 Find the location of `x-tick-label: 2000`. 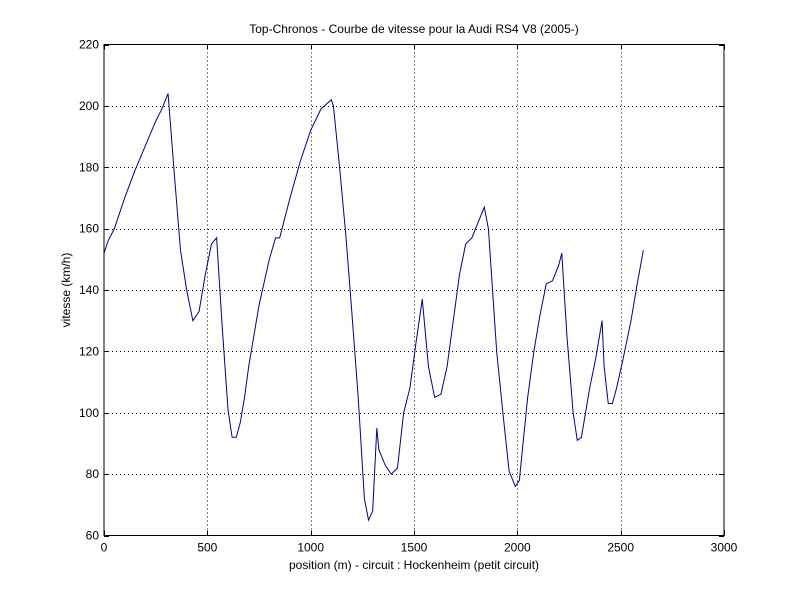

x-tick-label: 2000 is located at coordinates (517, 548).